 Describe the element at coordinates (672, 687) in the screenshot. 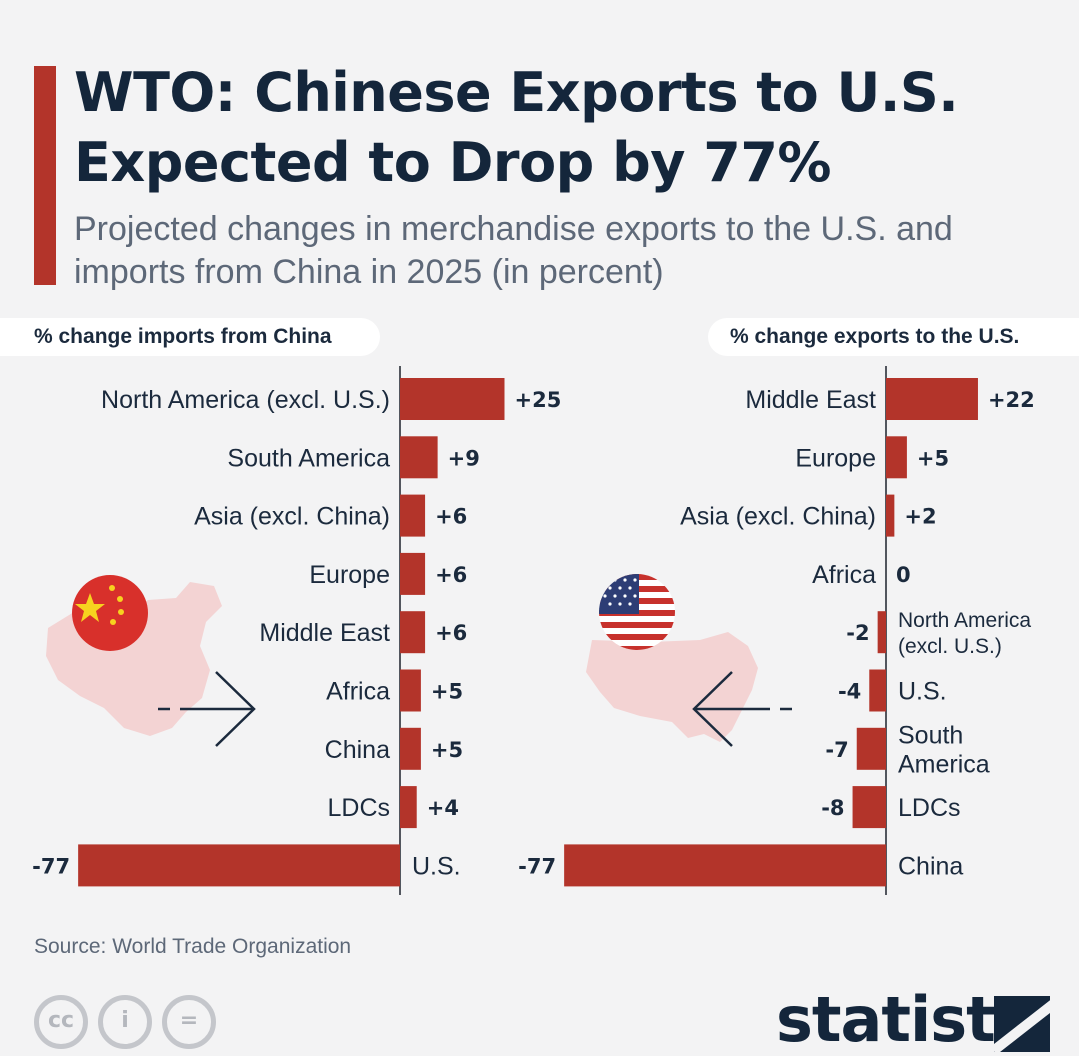

I see `us-map-icon` at that location.